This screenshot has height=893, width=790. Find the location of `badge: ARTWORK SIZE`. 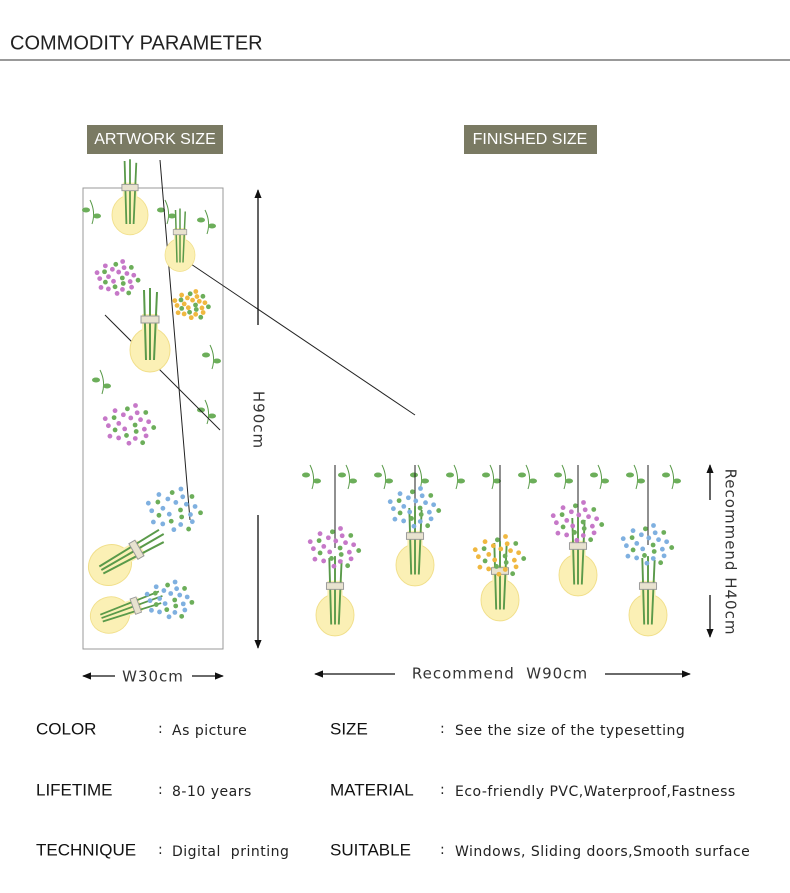

badge: ARTWORK SIZE is located at coordinates (155, 139).